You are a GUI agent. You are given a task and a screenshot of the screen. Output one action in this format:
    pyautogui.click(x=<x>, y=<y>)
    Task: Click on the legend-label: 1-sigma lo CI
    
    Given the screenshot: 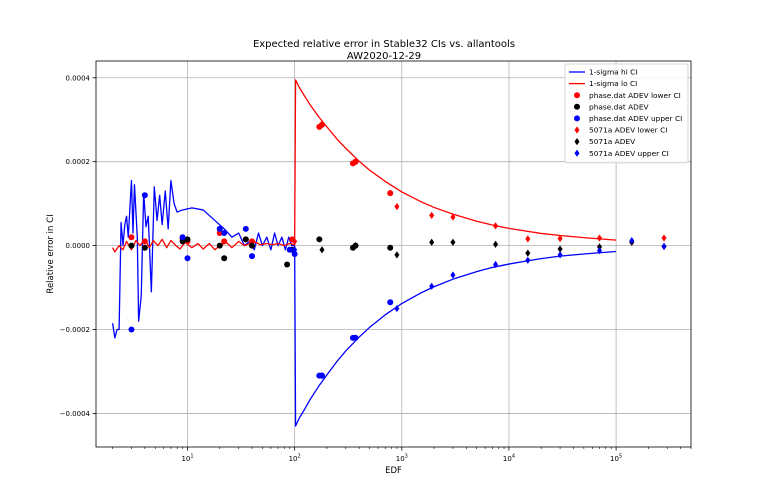 What is the action you would take?
    pyautogui.click(x=613, y=83)
    